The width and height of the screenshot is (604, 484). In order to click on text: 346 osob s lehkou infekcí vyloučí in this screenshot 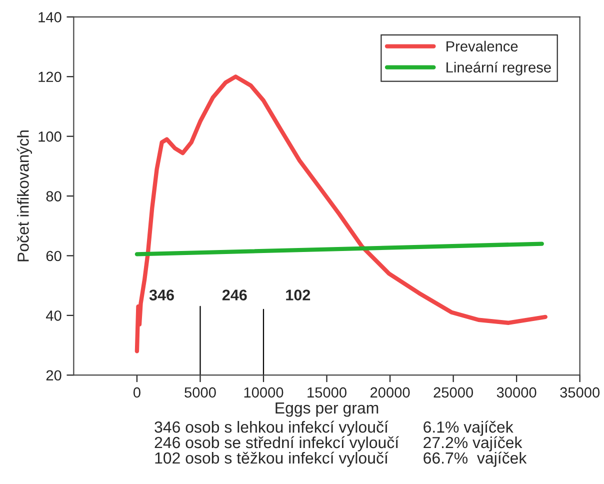, I will do `click(271, 428)`.